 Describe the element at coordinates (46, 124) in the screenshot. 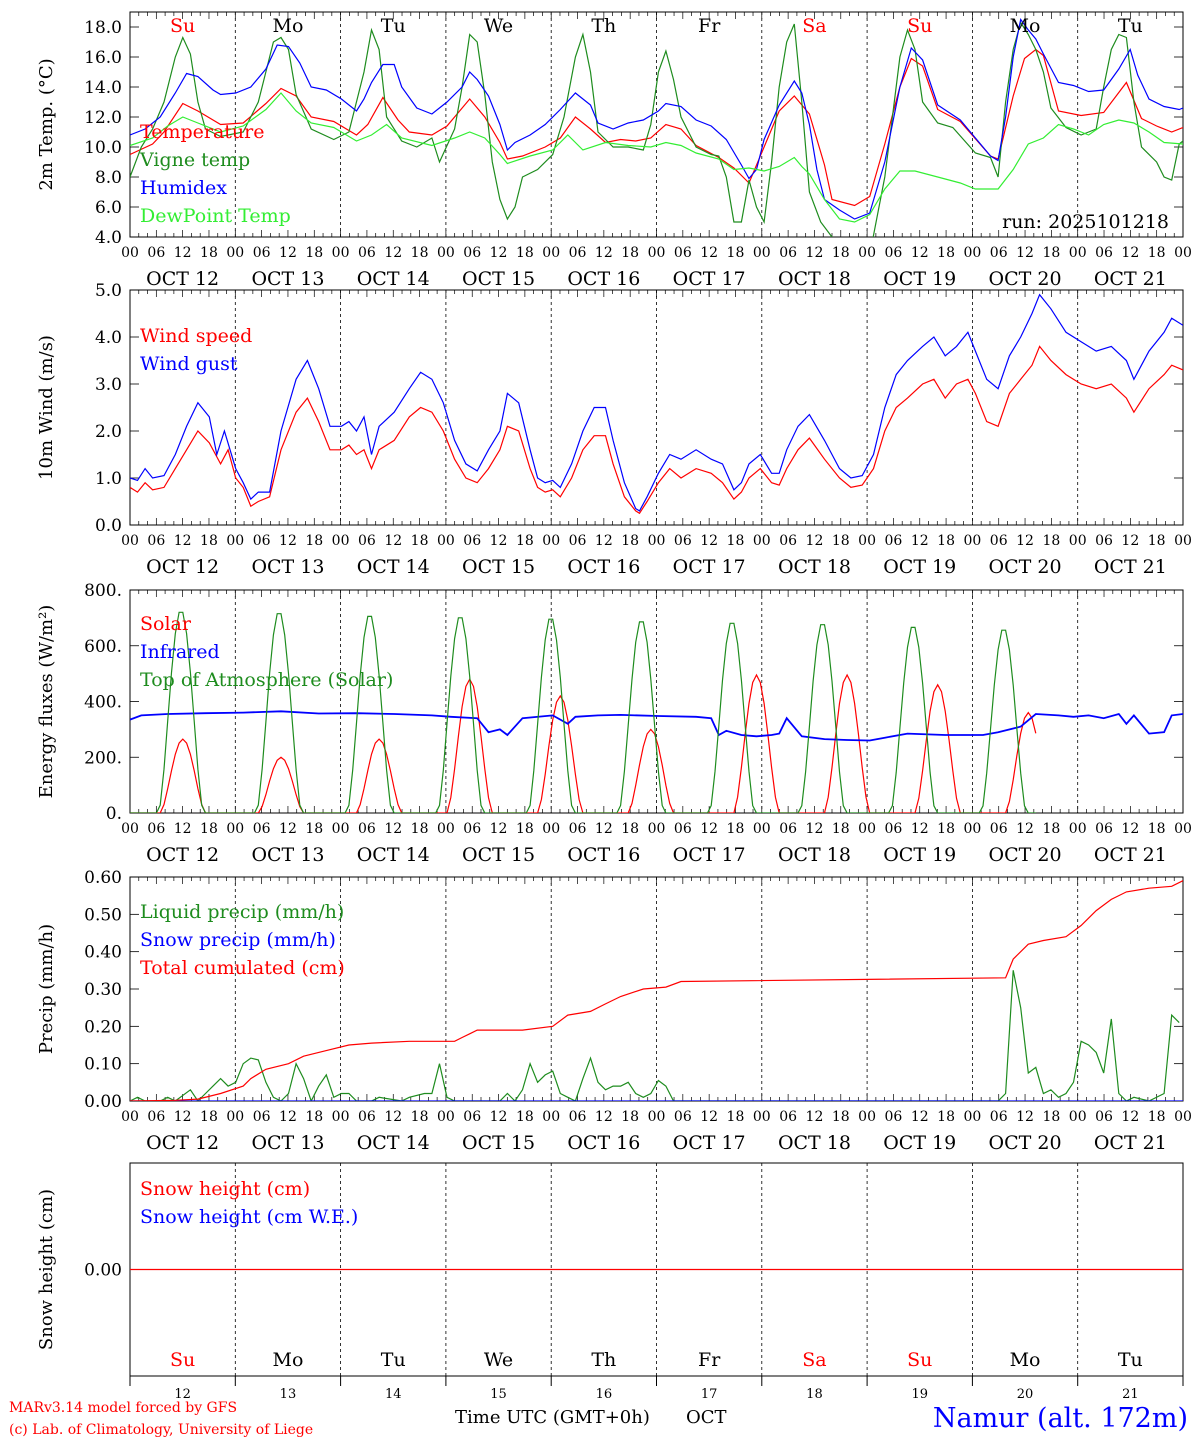

I see `y-axis-label: 2m Temp. (°C)` at that location.